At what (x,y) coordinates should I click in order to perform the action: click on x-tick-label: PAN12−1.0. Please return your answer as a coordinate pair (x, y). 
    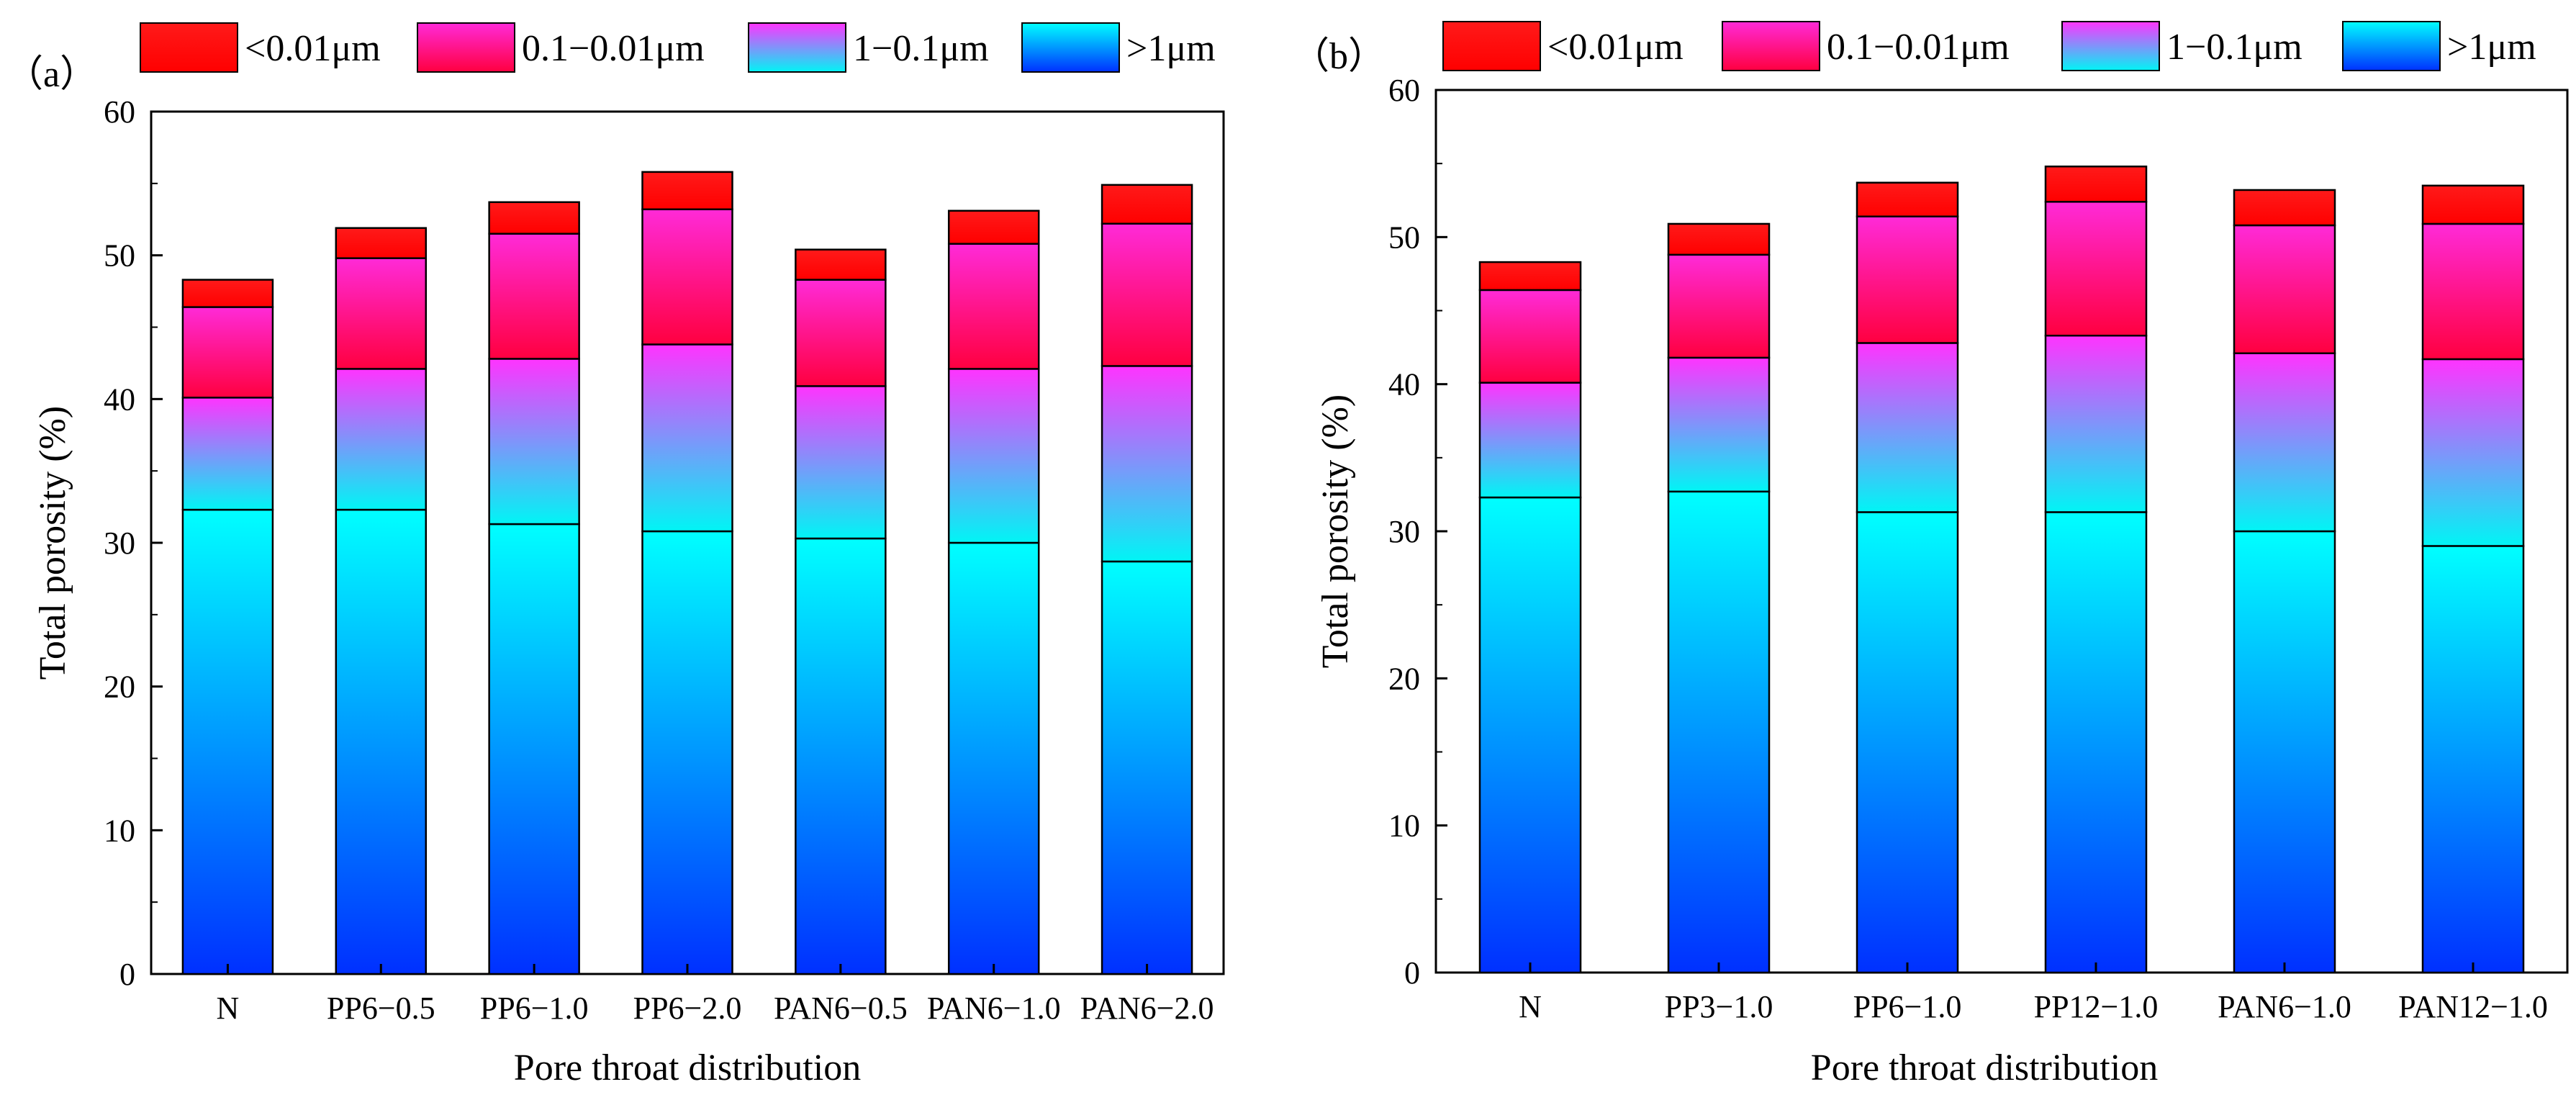
    Looking at the image, I should click on (2473, 1006).